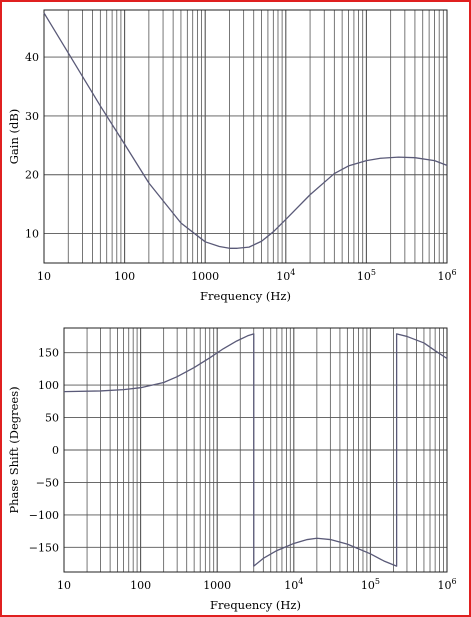 The width and height of the screenshot is (471, 617). I want to click on gain-xtick-label: 10⁵, so click(366, 275).